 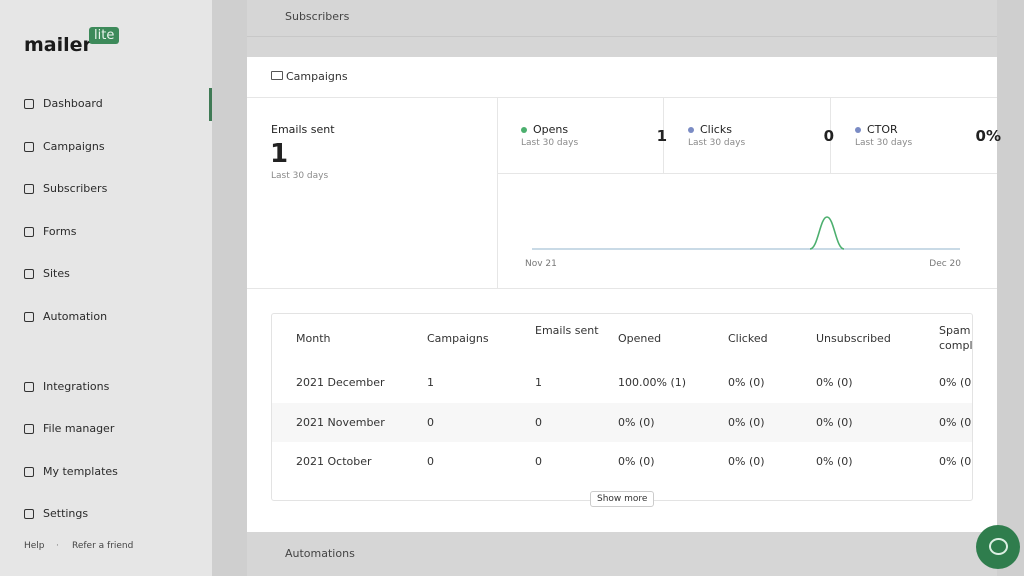 I want to click on chat-icon, so click(x=998, y=546).